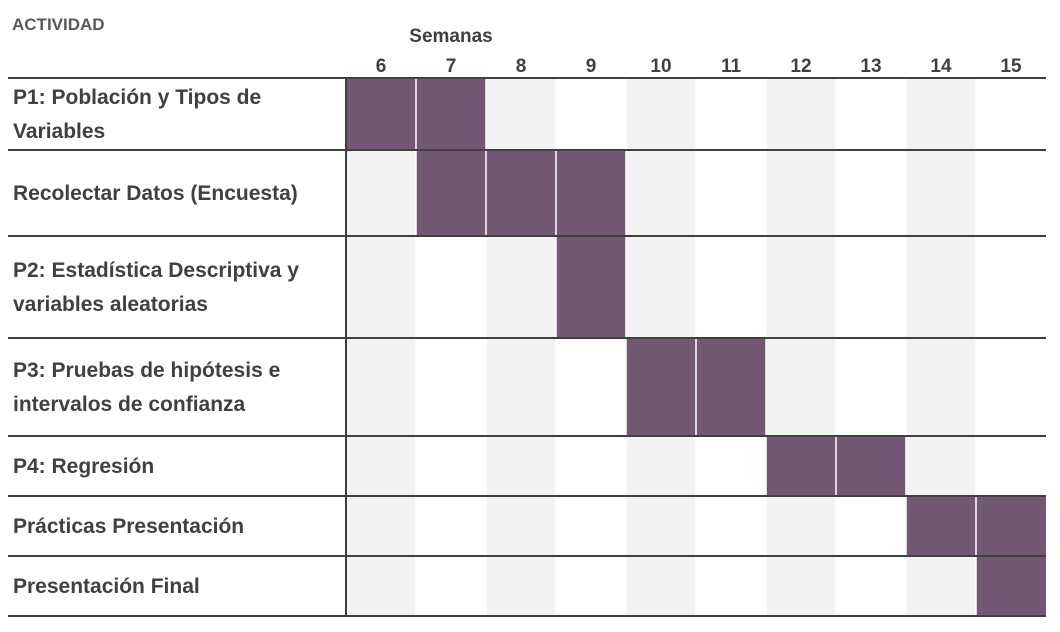 This screenshot has width=1060, height=632. I want to click on week-label-13: 13, so click(870, 66).